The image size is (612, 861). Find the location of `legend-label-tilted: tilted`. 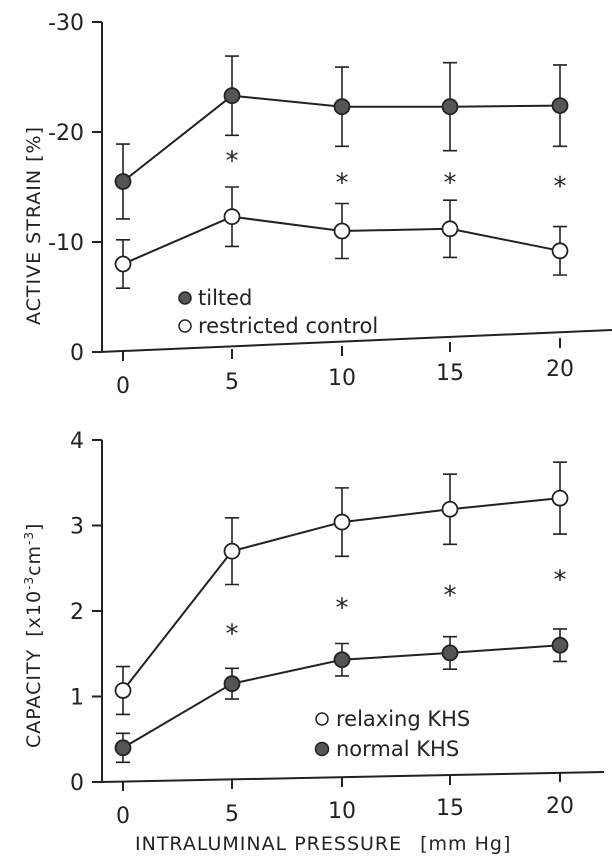

legend-label-tilted: tilted is located at coordinates (225, 298).